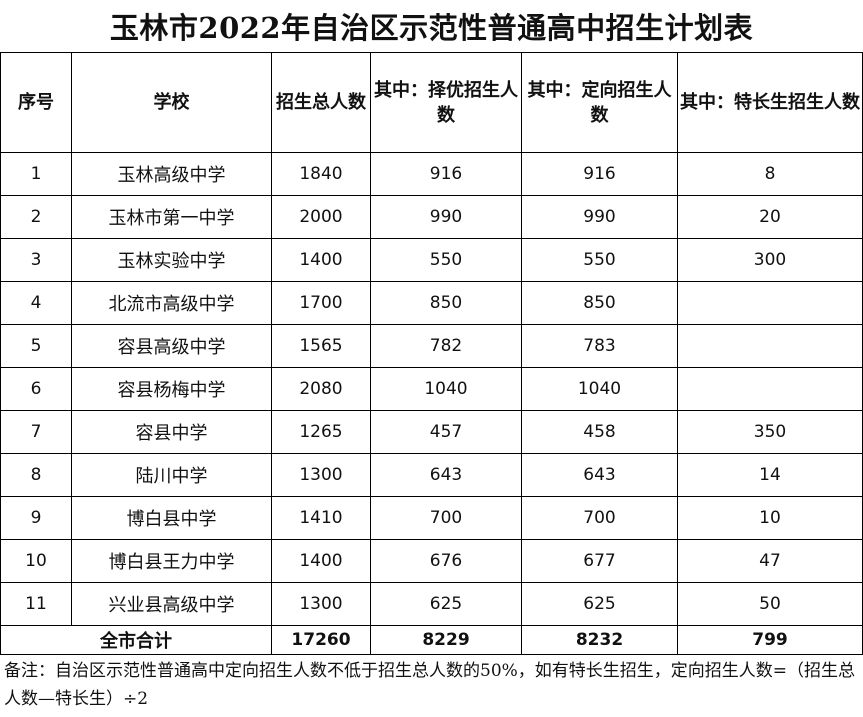 This screenshot has height=717, width=863. I want to click on table-row: 7 容县中学 1265 457 458 350, so click(431, 432).